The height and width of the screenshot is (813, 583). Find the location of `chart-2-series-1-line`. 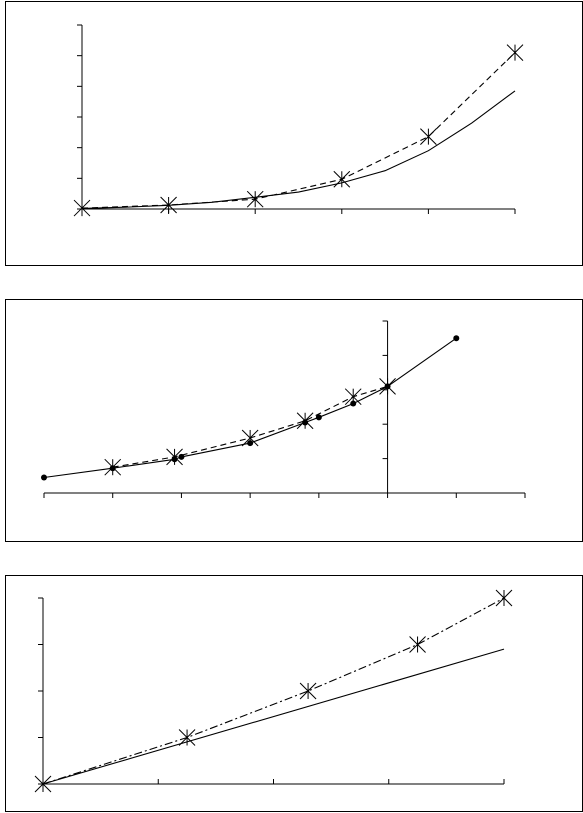

chart-2-series-1-line is located at coordinates (250, 408).